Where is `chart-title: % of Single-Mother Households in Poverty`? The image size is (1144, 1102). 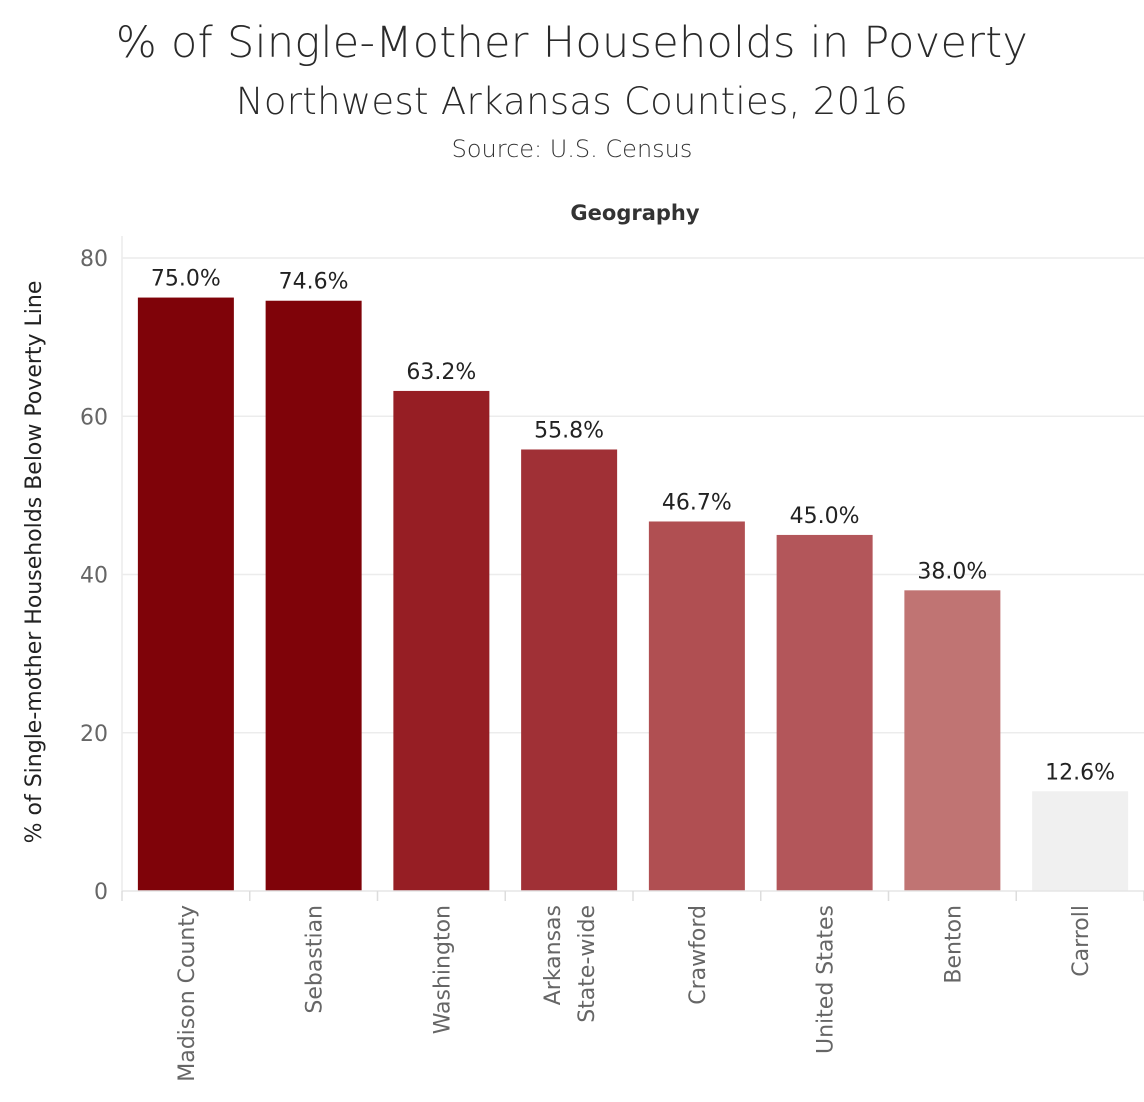
chart-title: % of Single-Mother Households in Poverty is located at coordinates (572, 43).